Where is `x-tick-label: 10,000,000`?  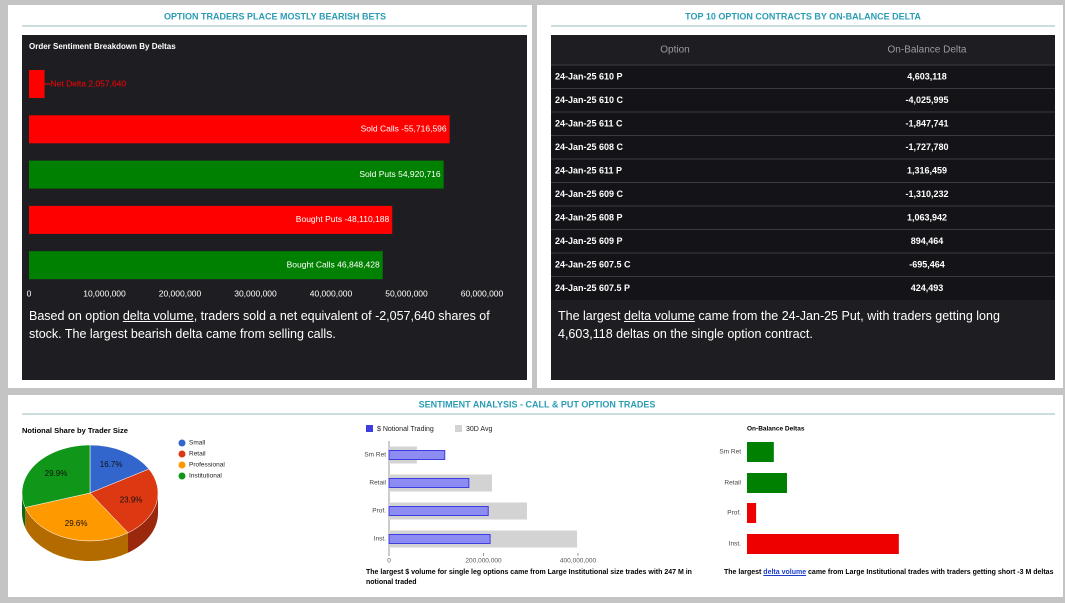
x-tick-label: 10,000,000 is located at coordinates (104, 293).